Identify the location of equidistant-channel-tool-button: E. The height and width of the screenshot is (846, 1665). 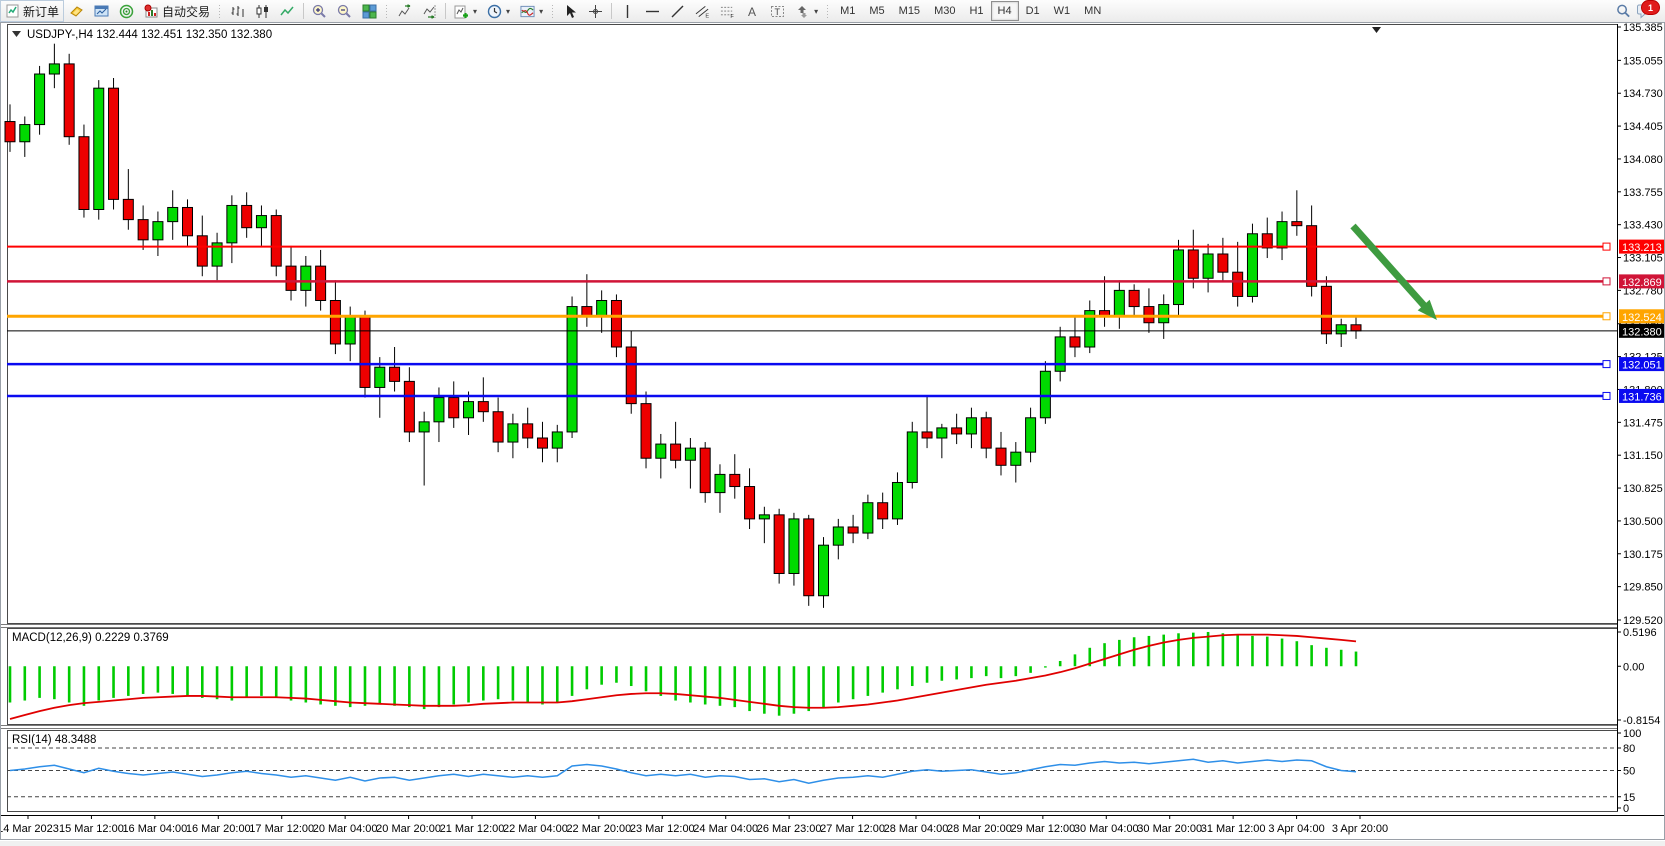
(702, 11).